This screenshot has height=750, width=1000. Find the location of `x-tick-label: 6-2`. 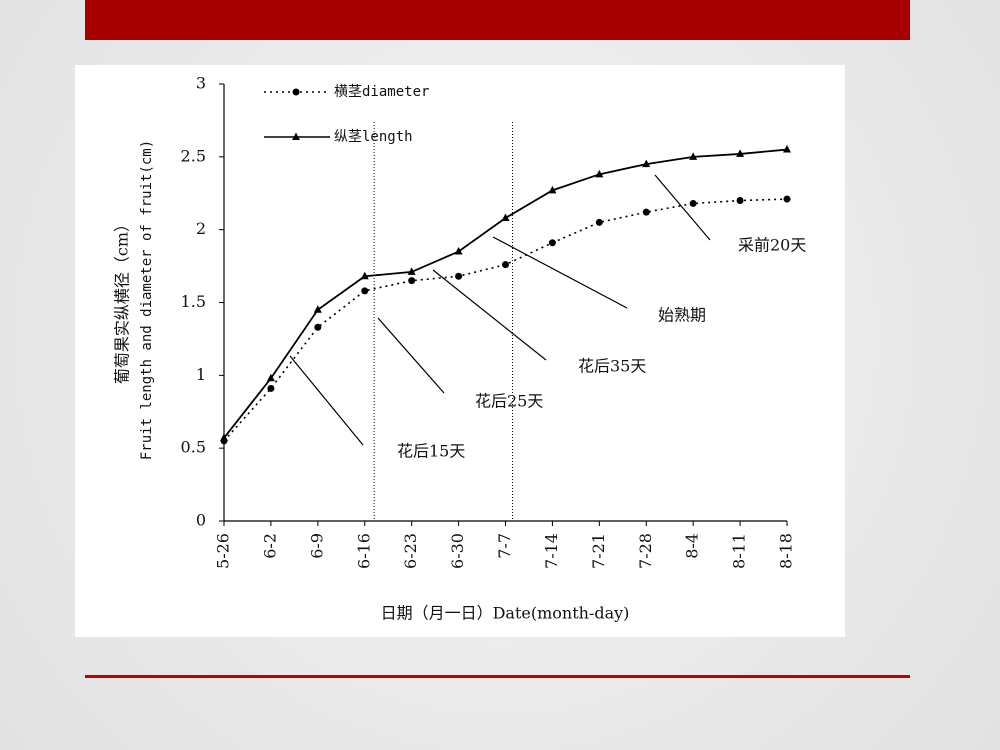

x-tick-label: 6-2 is located at coordinates (269, 546).